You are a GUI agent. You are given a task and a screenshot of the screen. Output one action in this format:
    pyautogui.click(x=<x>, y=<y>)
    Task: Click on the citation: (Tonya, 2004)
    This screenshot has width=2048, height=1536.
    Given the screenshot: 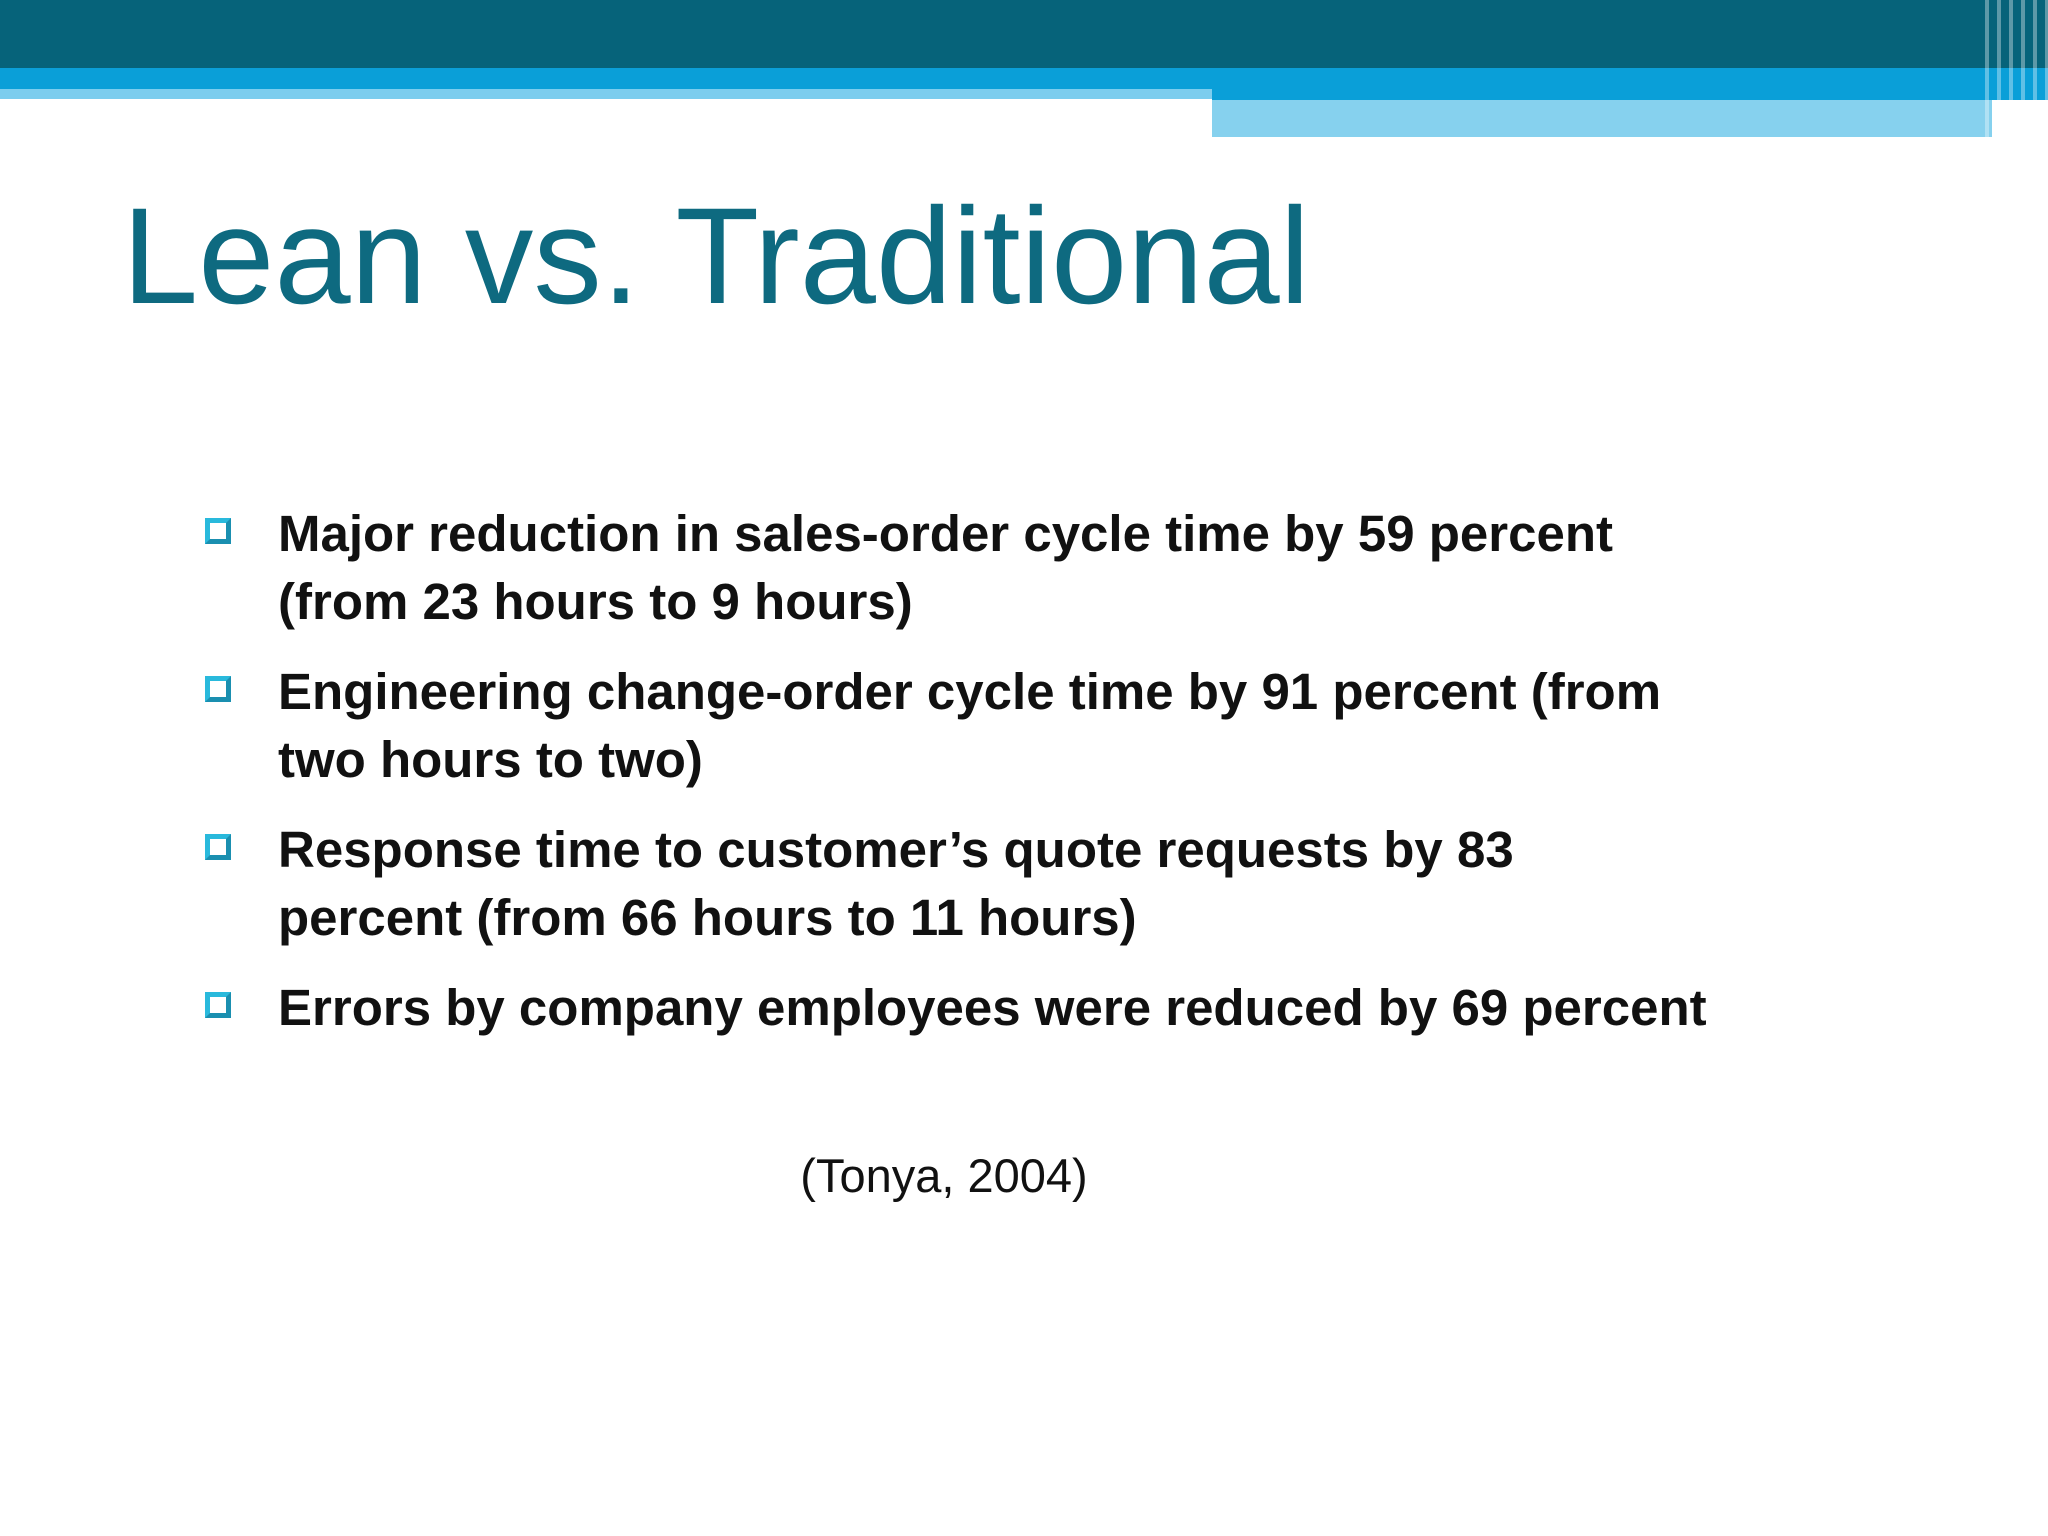 What is the action you would take?
    pyautogui.click(x=944, y=1175)
    